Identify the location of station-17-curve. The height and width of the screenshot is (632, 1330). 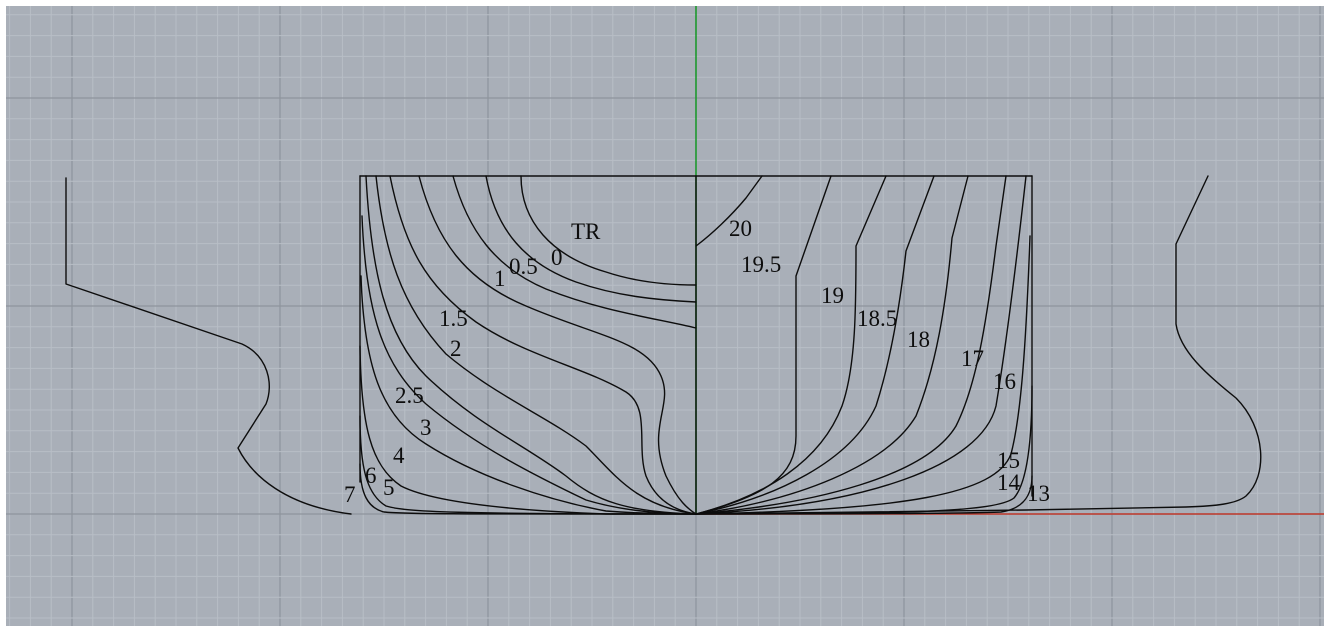
(851, 345).